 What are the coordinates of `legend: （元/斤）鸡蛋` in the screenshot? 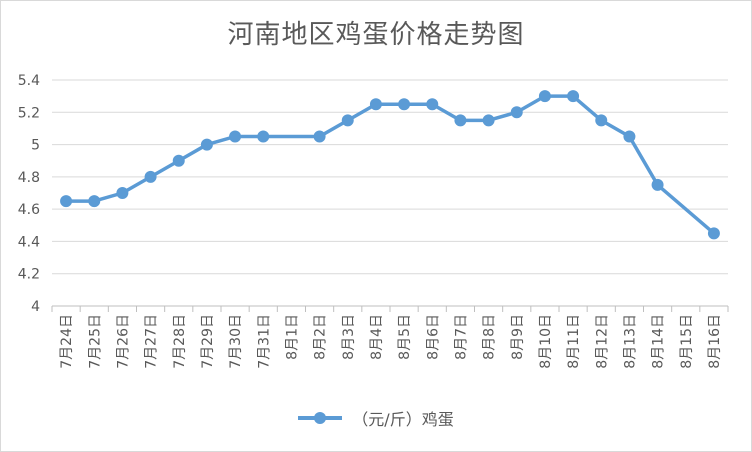 It's located at (376, 417).